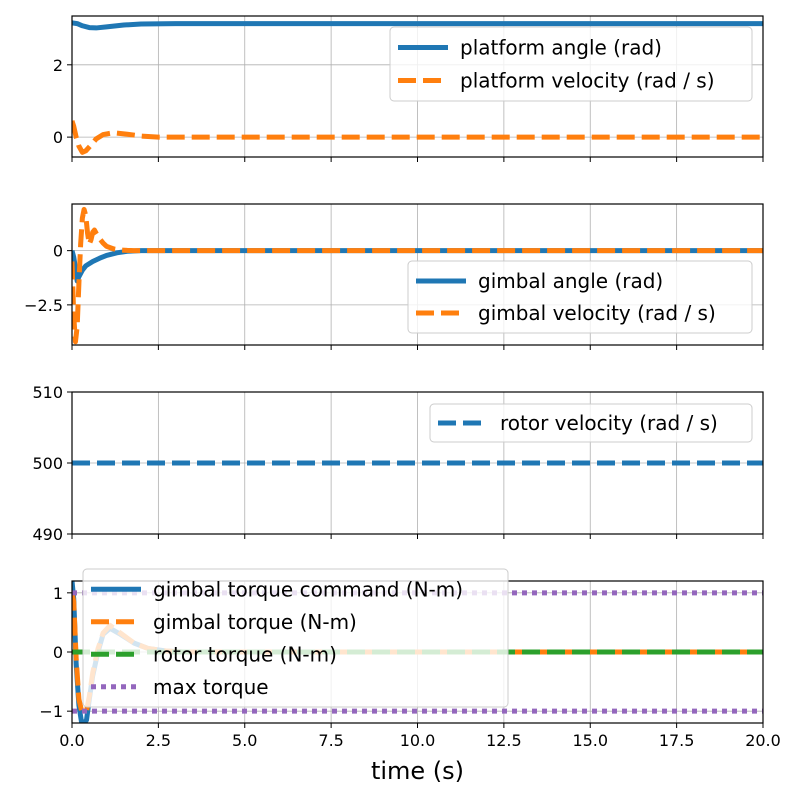 The width and height of the screenshot is (800, 800). I want to click on y-tick-label: 490, so click(47, 534).